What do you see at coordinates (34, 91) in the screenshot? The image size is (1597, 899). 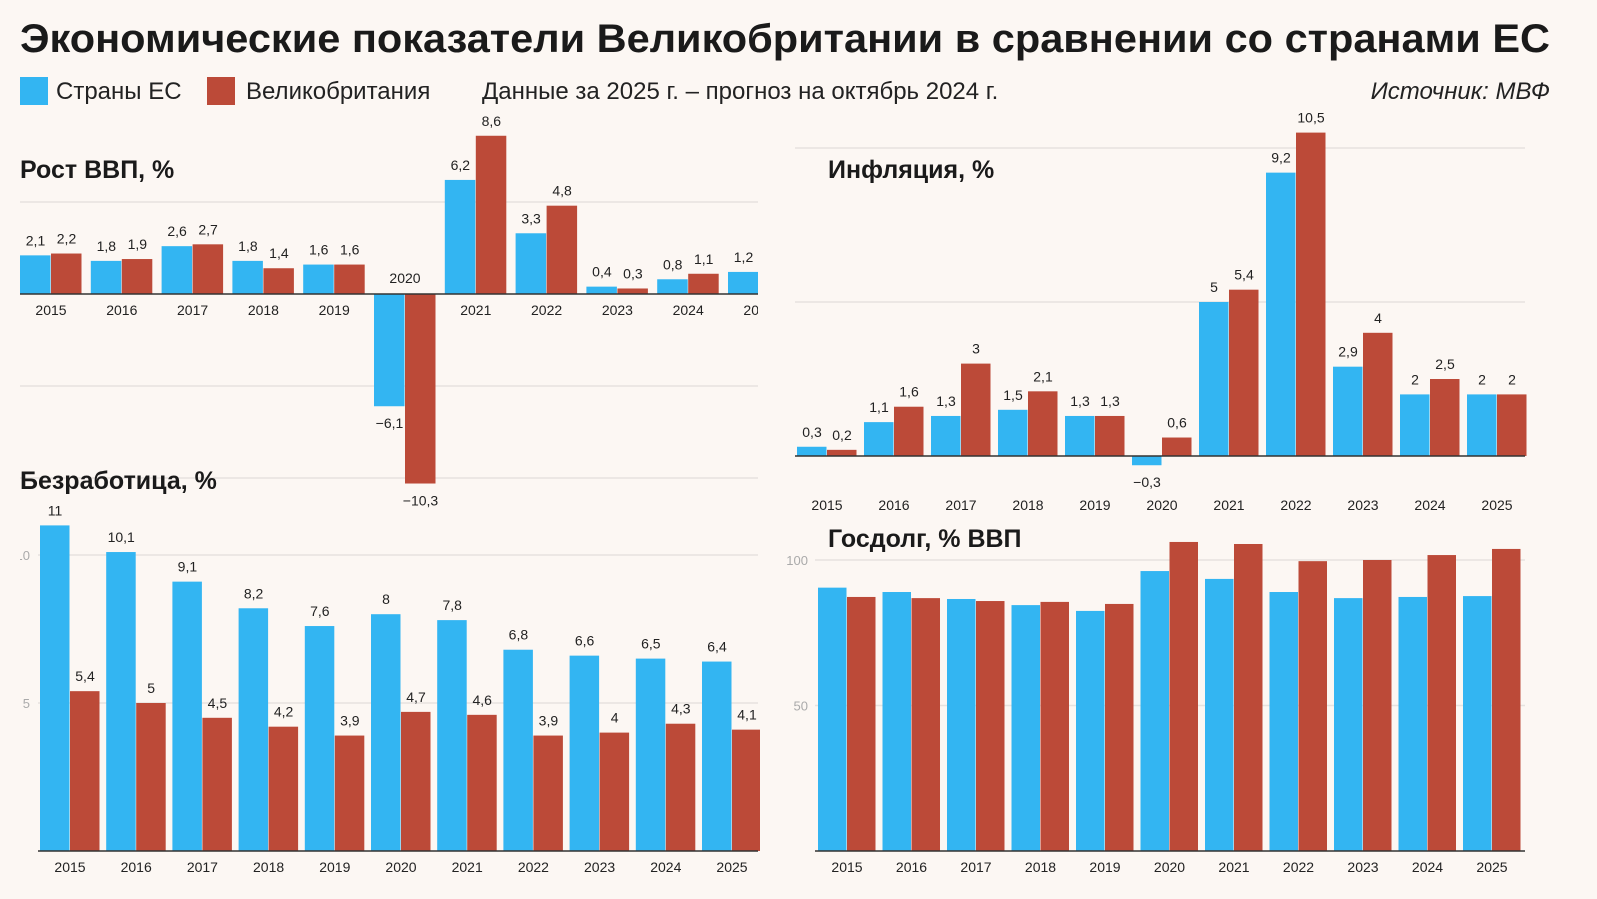 I see `legend-swatch-eu` at bounding box center [34, 91].